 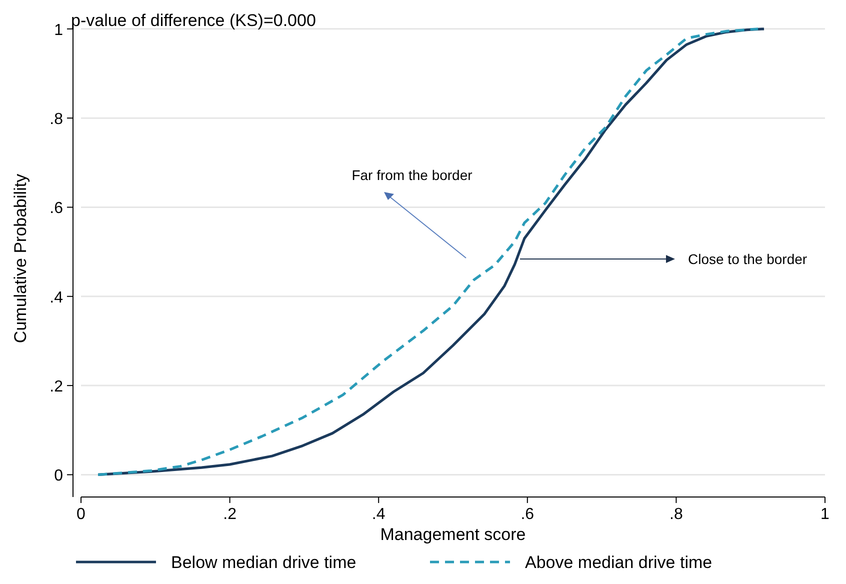 What do you see at coordinates (748, 259) in the screenshot?
I see `annotation: Close to the border` at bounding box center [748, 259].